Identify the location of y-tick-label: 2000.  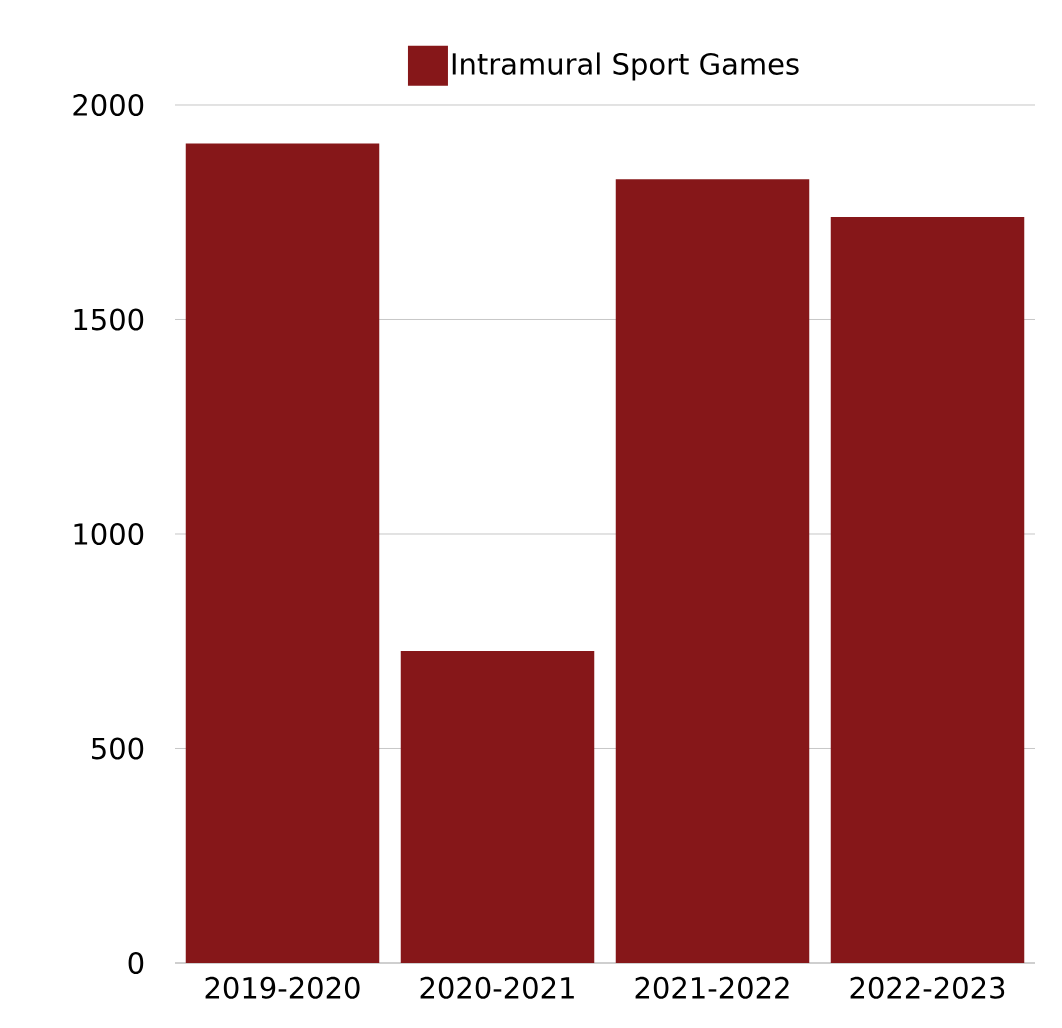
(108, 105).